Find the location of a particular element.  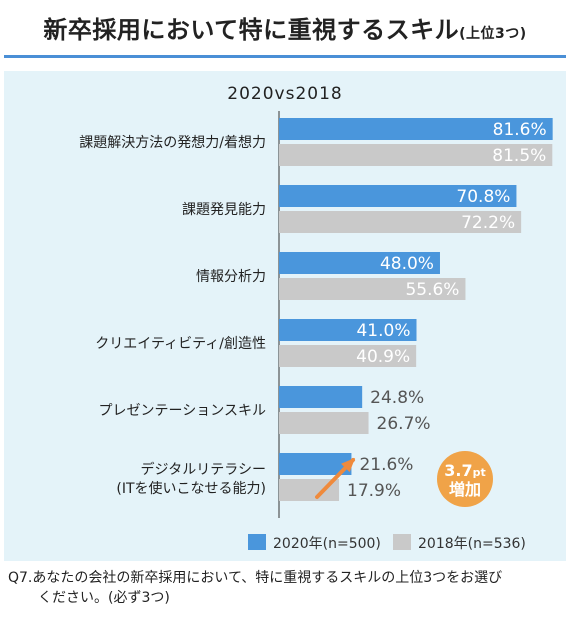

title-underline is located at coordinates (285, 56).